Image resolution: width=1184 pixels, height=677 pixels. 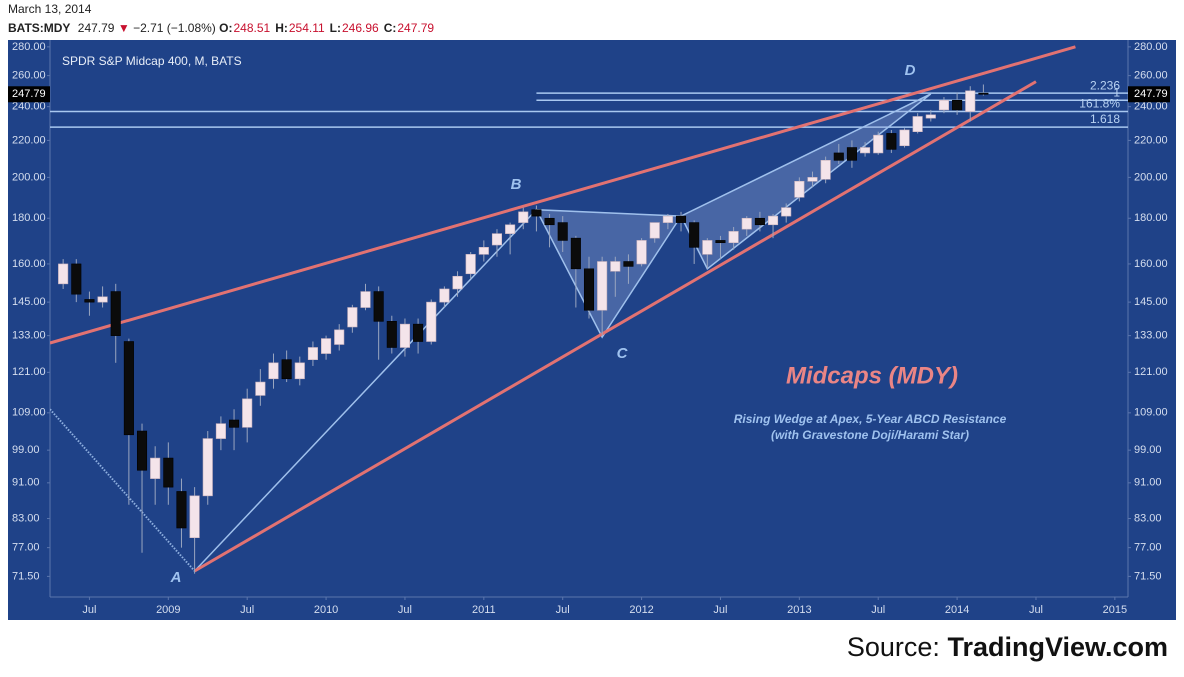 What do you see at coordinates (26, 450) in the screenshot?
I see `y-tick-label: 99.00` at bounding box center [26, 450].